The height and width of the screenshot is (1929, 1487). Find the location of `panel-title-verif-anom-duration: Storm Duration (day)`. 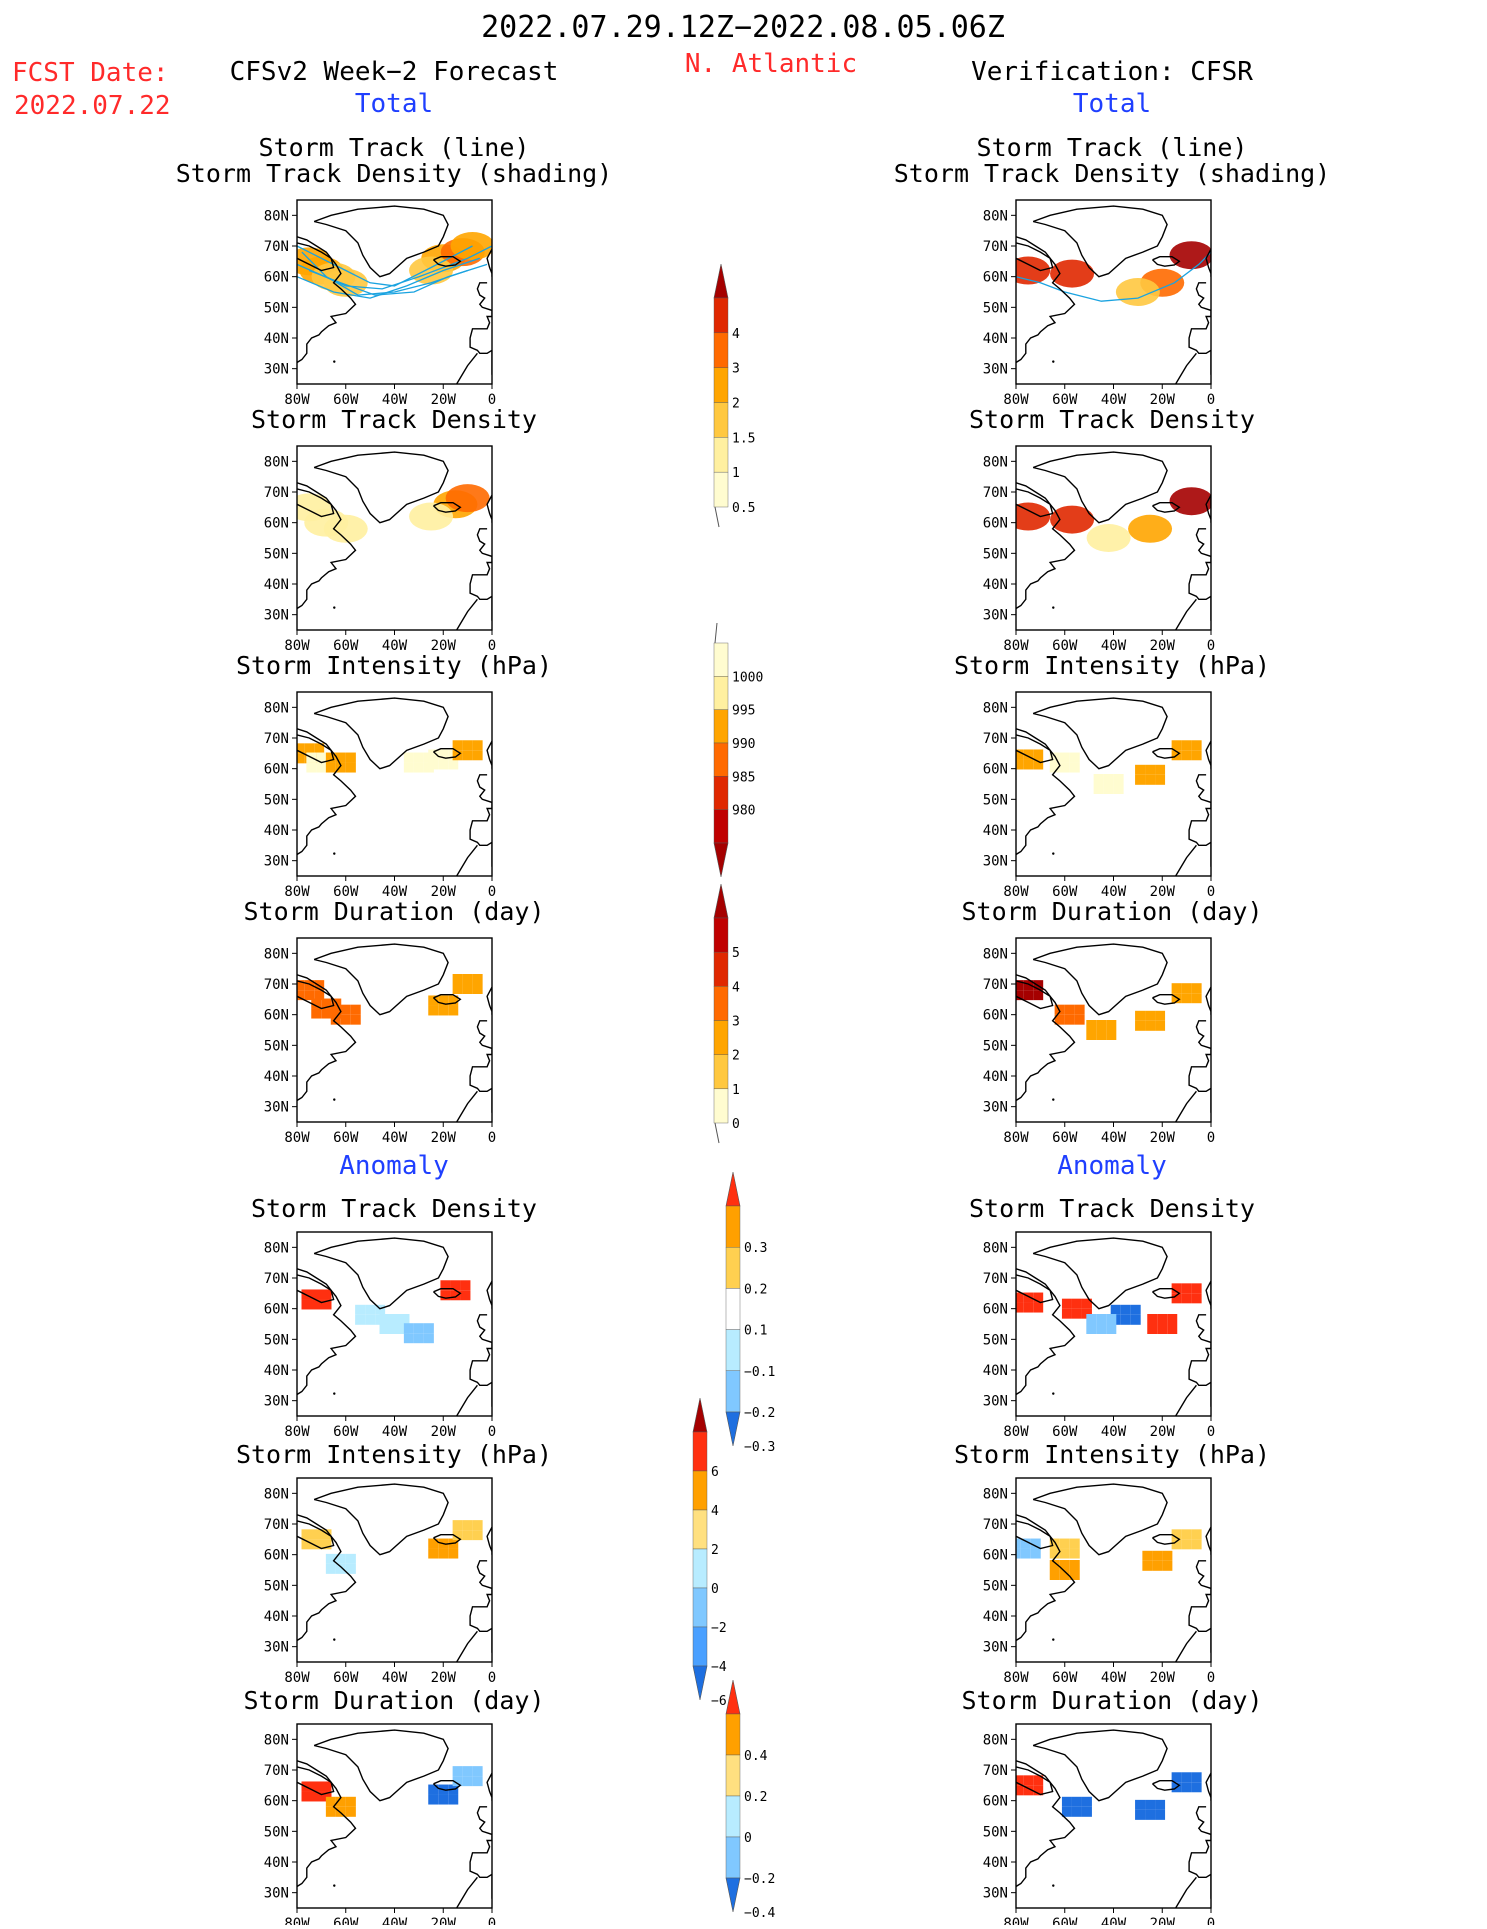

panel-title-verif-anom-duration: Storm Duration (day) is located at coordinates (1111, 1700).